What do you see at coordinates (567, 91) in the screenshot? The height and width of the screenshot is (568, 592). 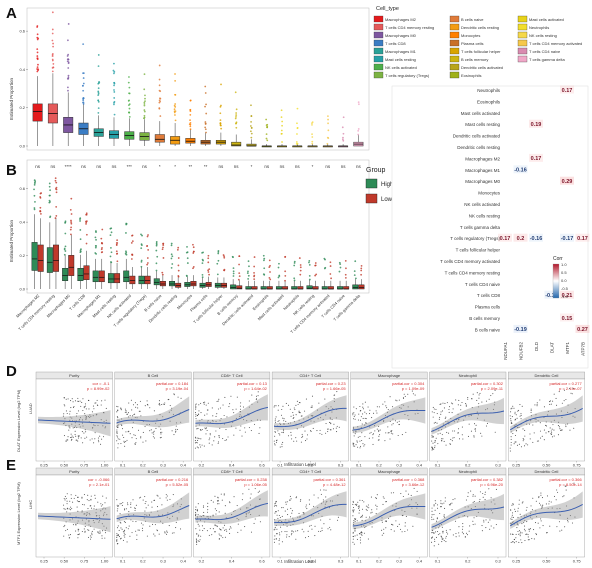 I see `c-cell-value: 0.17` at bounding box center [567, 91].